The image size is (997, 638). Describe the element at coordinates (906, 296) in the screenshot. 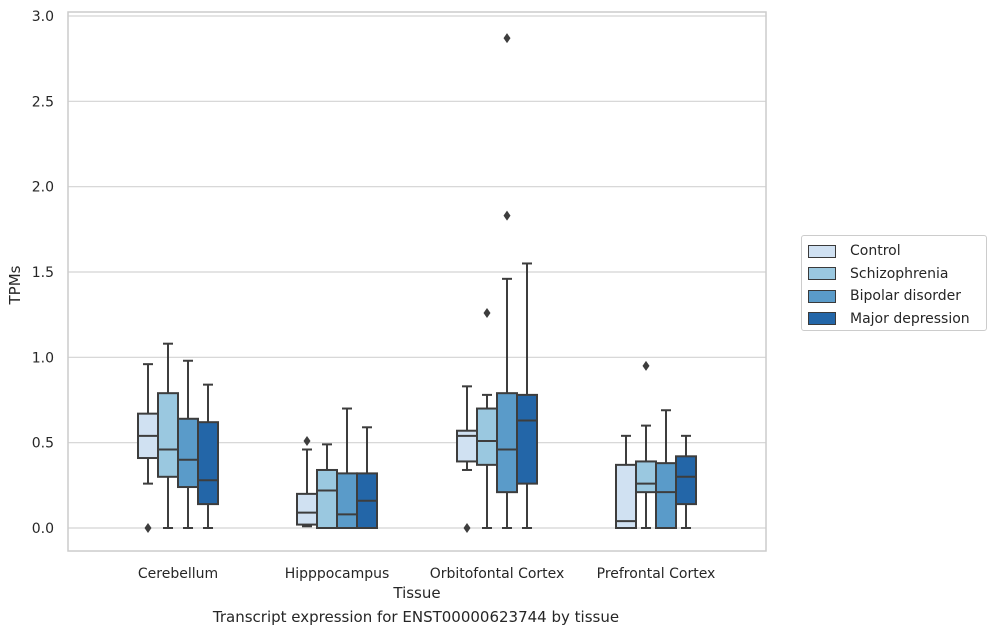

I see `legend-label: Bipolar disorder` at that location.